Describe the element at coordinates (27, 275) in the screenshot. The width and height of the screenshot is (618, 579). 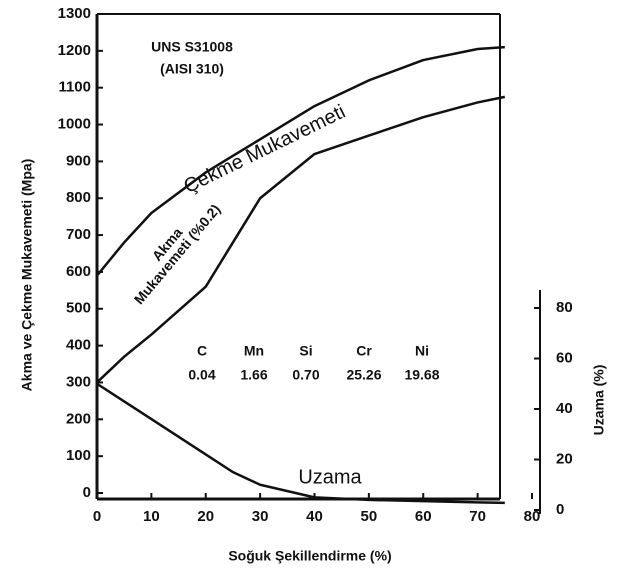
I see `y-axis-label: Akma ve Çekme Mukavemeti (Mpa)` at that location.